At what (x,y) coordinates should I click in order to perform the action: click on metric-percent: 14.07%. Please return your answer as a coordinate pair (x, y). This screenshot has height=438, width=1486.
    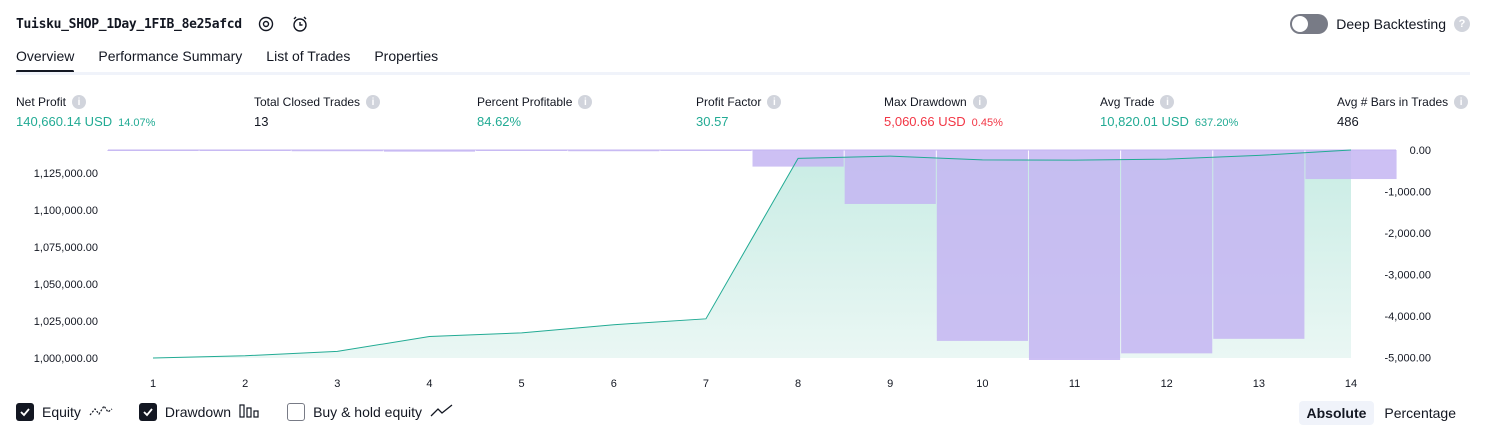
    Looking at the image, I should click on (137, 123).